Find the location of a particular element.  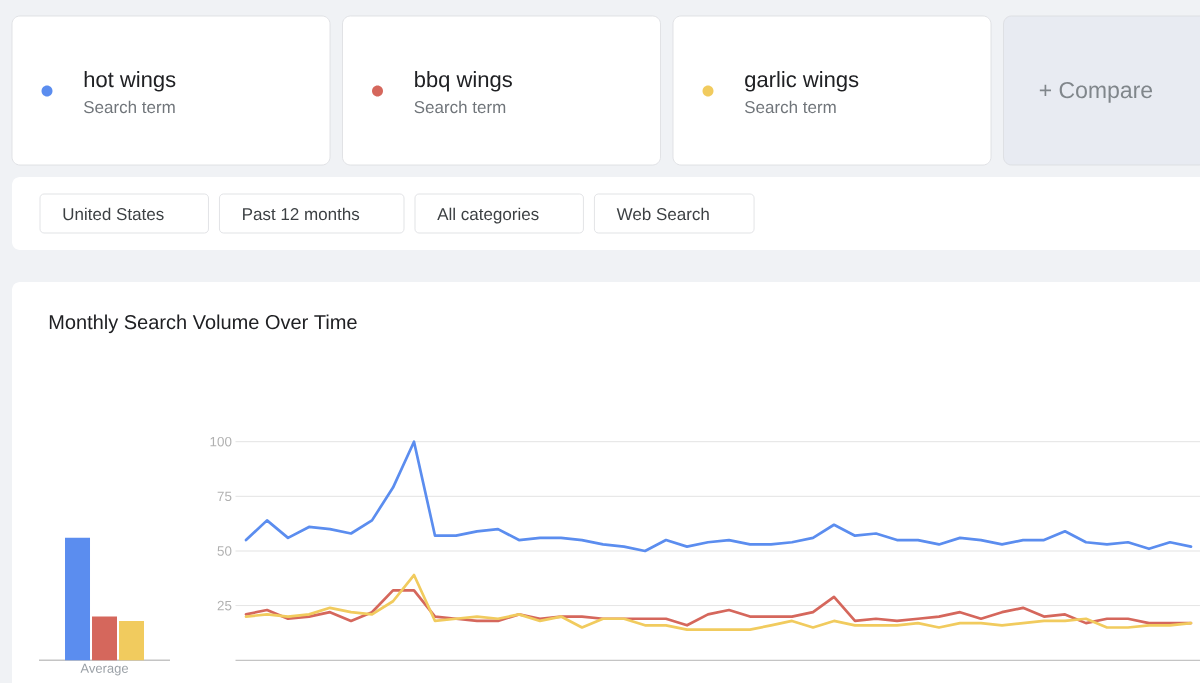

text: Past 12 months is located at coordinates (301, 214).